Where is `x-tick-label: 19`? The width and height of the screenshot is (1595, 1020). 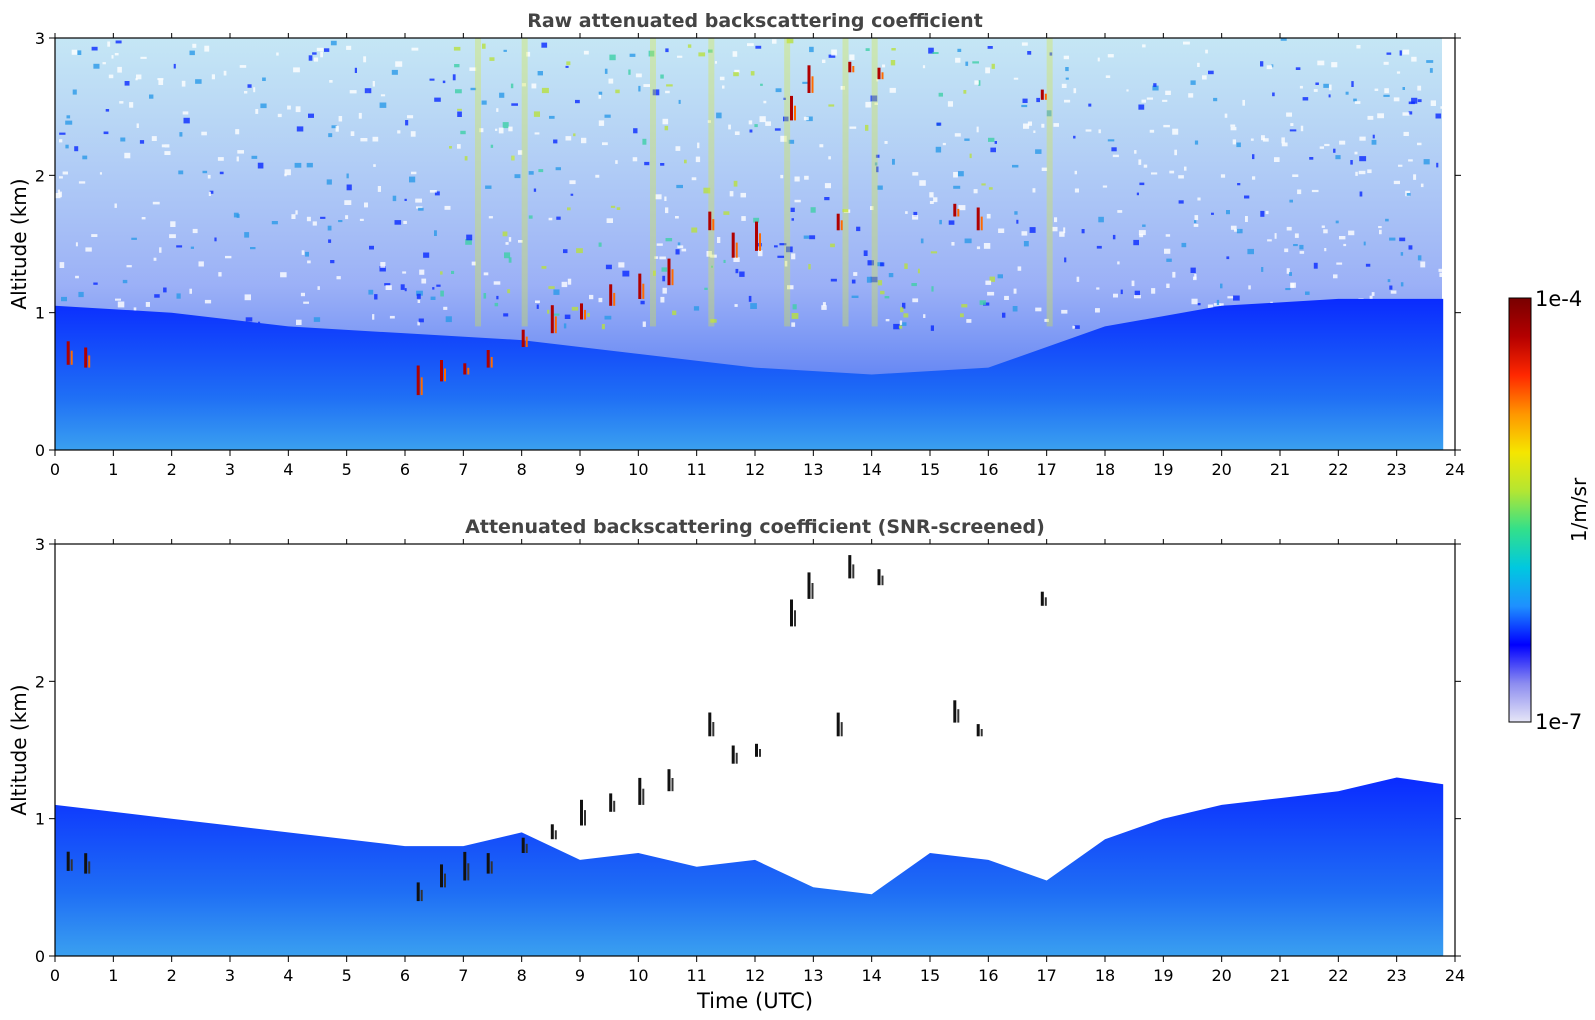 x-tick-label: 19 is located at coordinates (1163, 975).